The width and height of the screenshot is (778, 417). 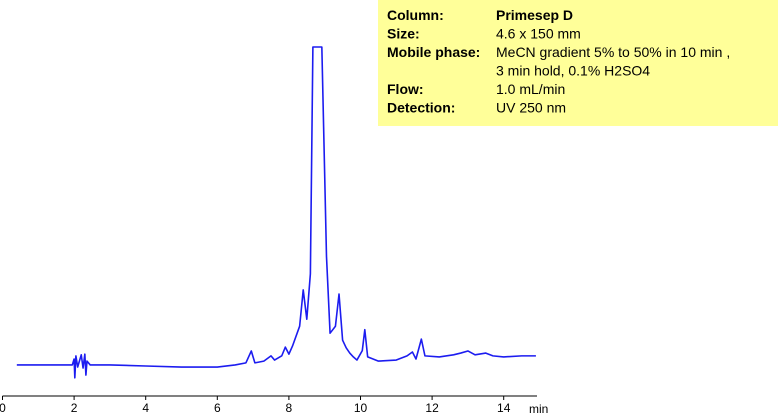 What do you see at coordinates (361, 408) in the screenshot?
I see `x-tick-label: 10` at bounding box center [361, 408].